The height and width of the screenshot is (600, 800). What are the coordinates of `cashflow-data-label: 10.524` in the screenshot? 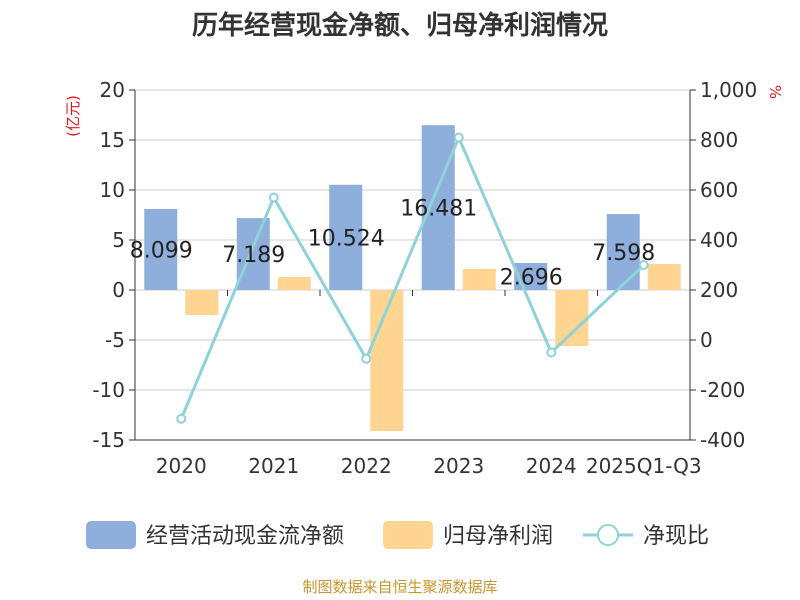 It's located at (346, 238).